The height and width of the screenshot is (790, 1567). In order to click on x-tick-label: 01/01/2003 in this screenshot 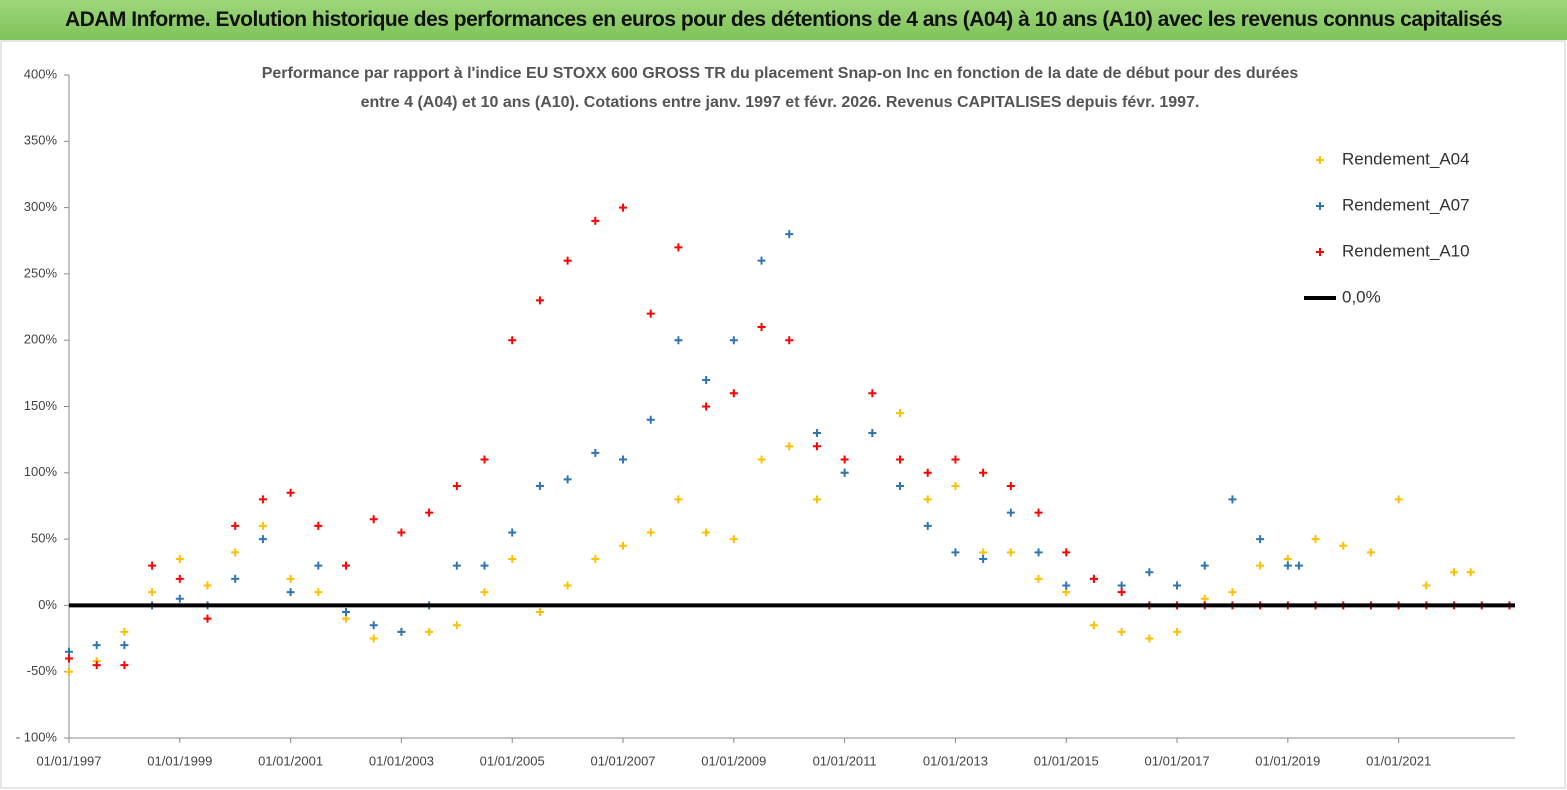, I will do `click(401, 760)`.